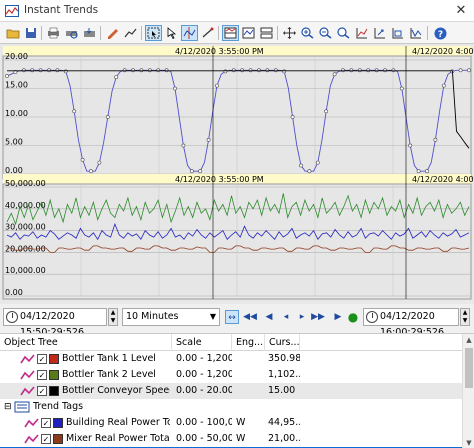 The width and height of the screenshot is (474, 448). I want to click on reset-scale-icon, so click(415, 33).